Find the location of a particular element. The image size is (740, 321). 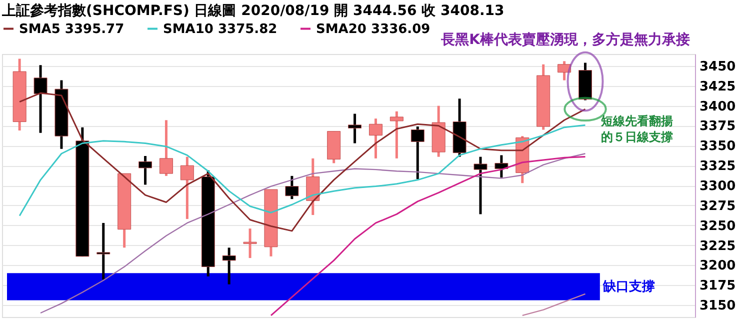

y-tick-label: 3250 is located at coordinates (718, 226).